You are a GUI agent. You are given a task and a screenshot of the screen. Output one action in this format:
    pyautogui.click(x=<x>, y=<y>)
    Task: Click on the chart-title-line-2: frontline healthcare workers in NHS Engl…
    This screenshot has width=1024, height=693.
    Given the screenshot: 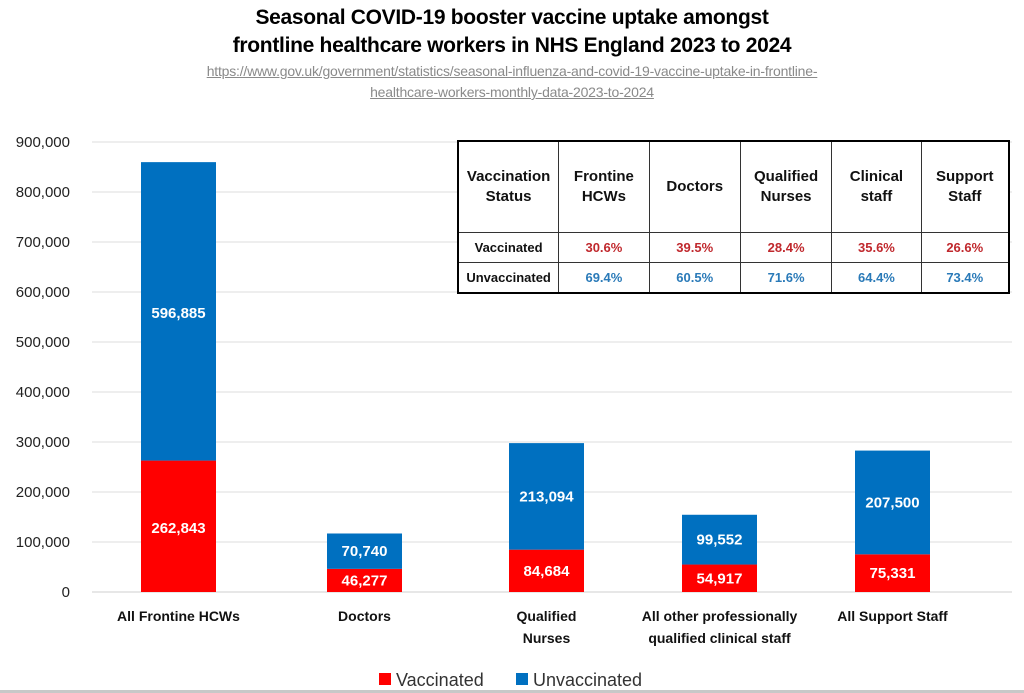 What is the action you would take?
    pyautogui.click(x=512, y=45)
    